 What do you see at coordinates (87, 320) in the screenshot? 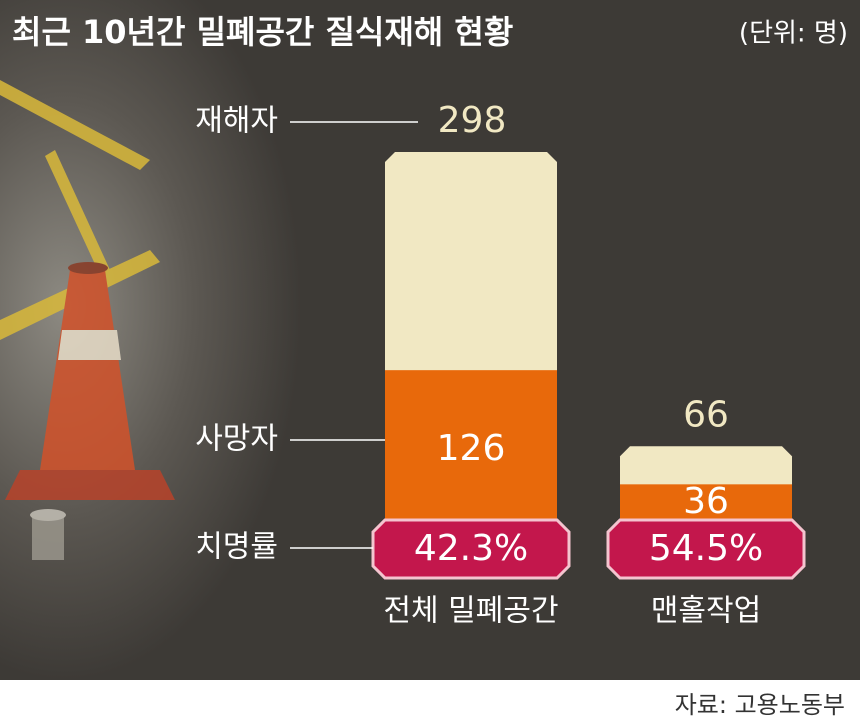
I see `photo-decoration` at bounding box center [87, 320].